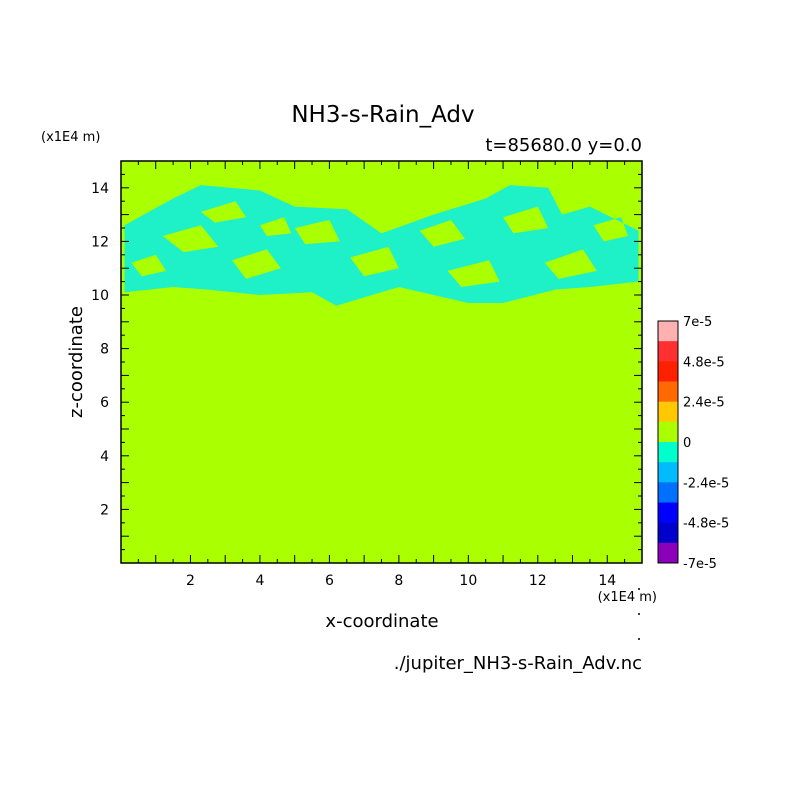 This screenshot has width=804, height=804. Describe the element at coordinates (100, 189) in the screenshot. I see `y-tick-label: 14` at that location.